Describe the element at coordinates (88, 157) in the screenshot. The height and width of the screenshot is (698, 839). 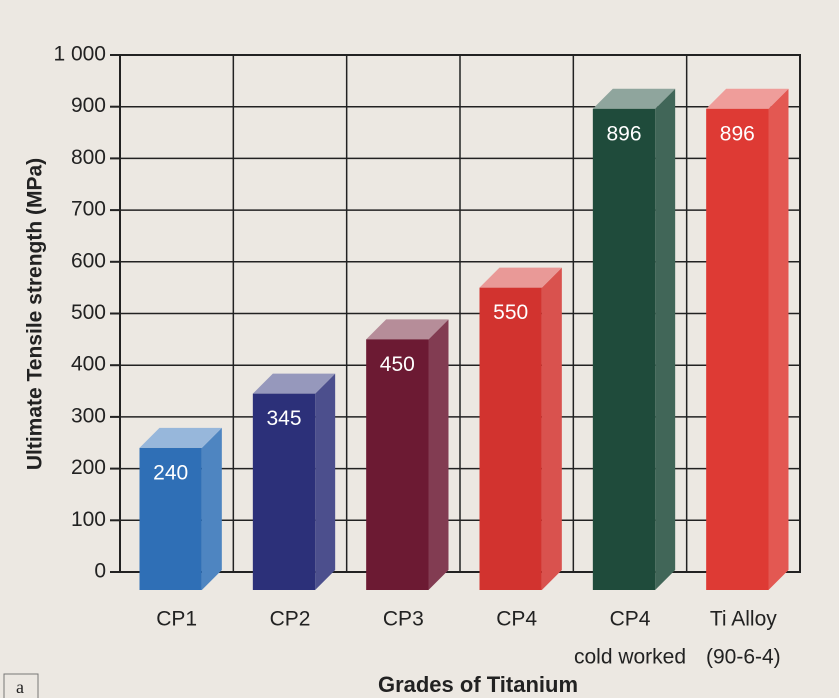
I see `y-tick-label: 800` at that location.